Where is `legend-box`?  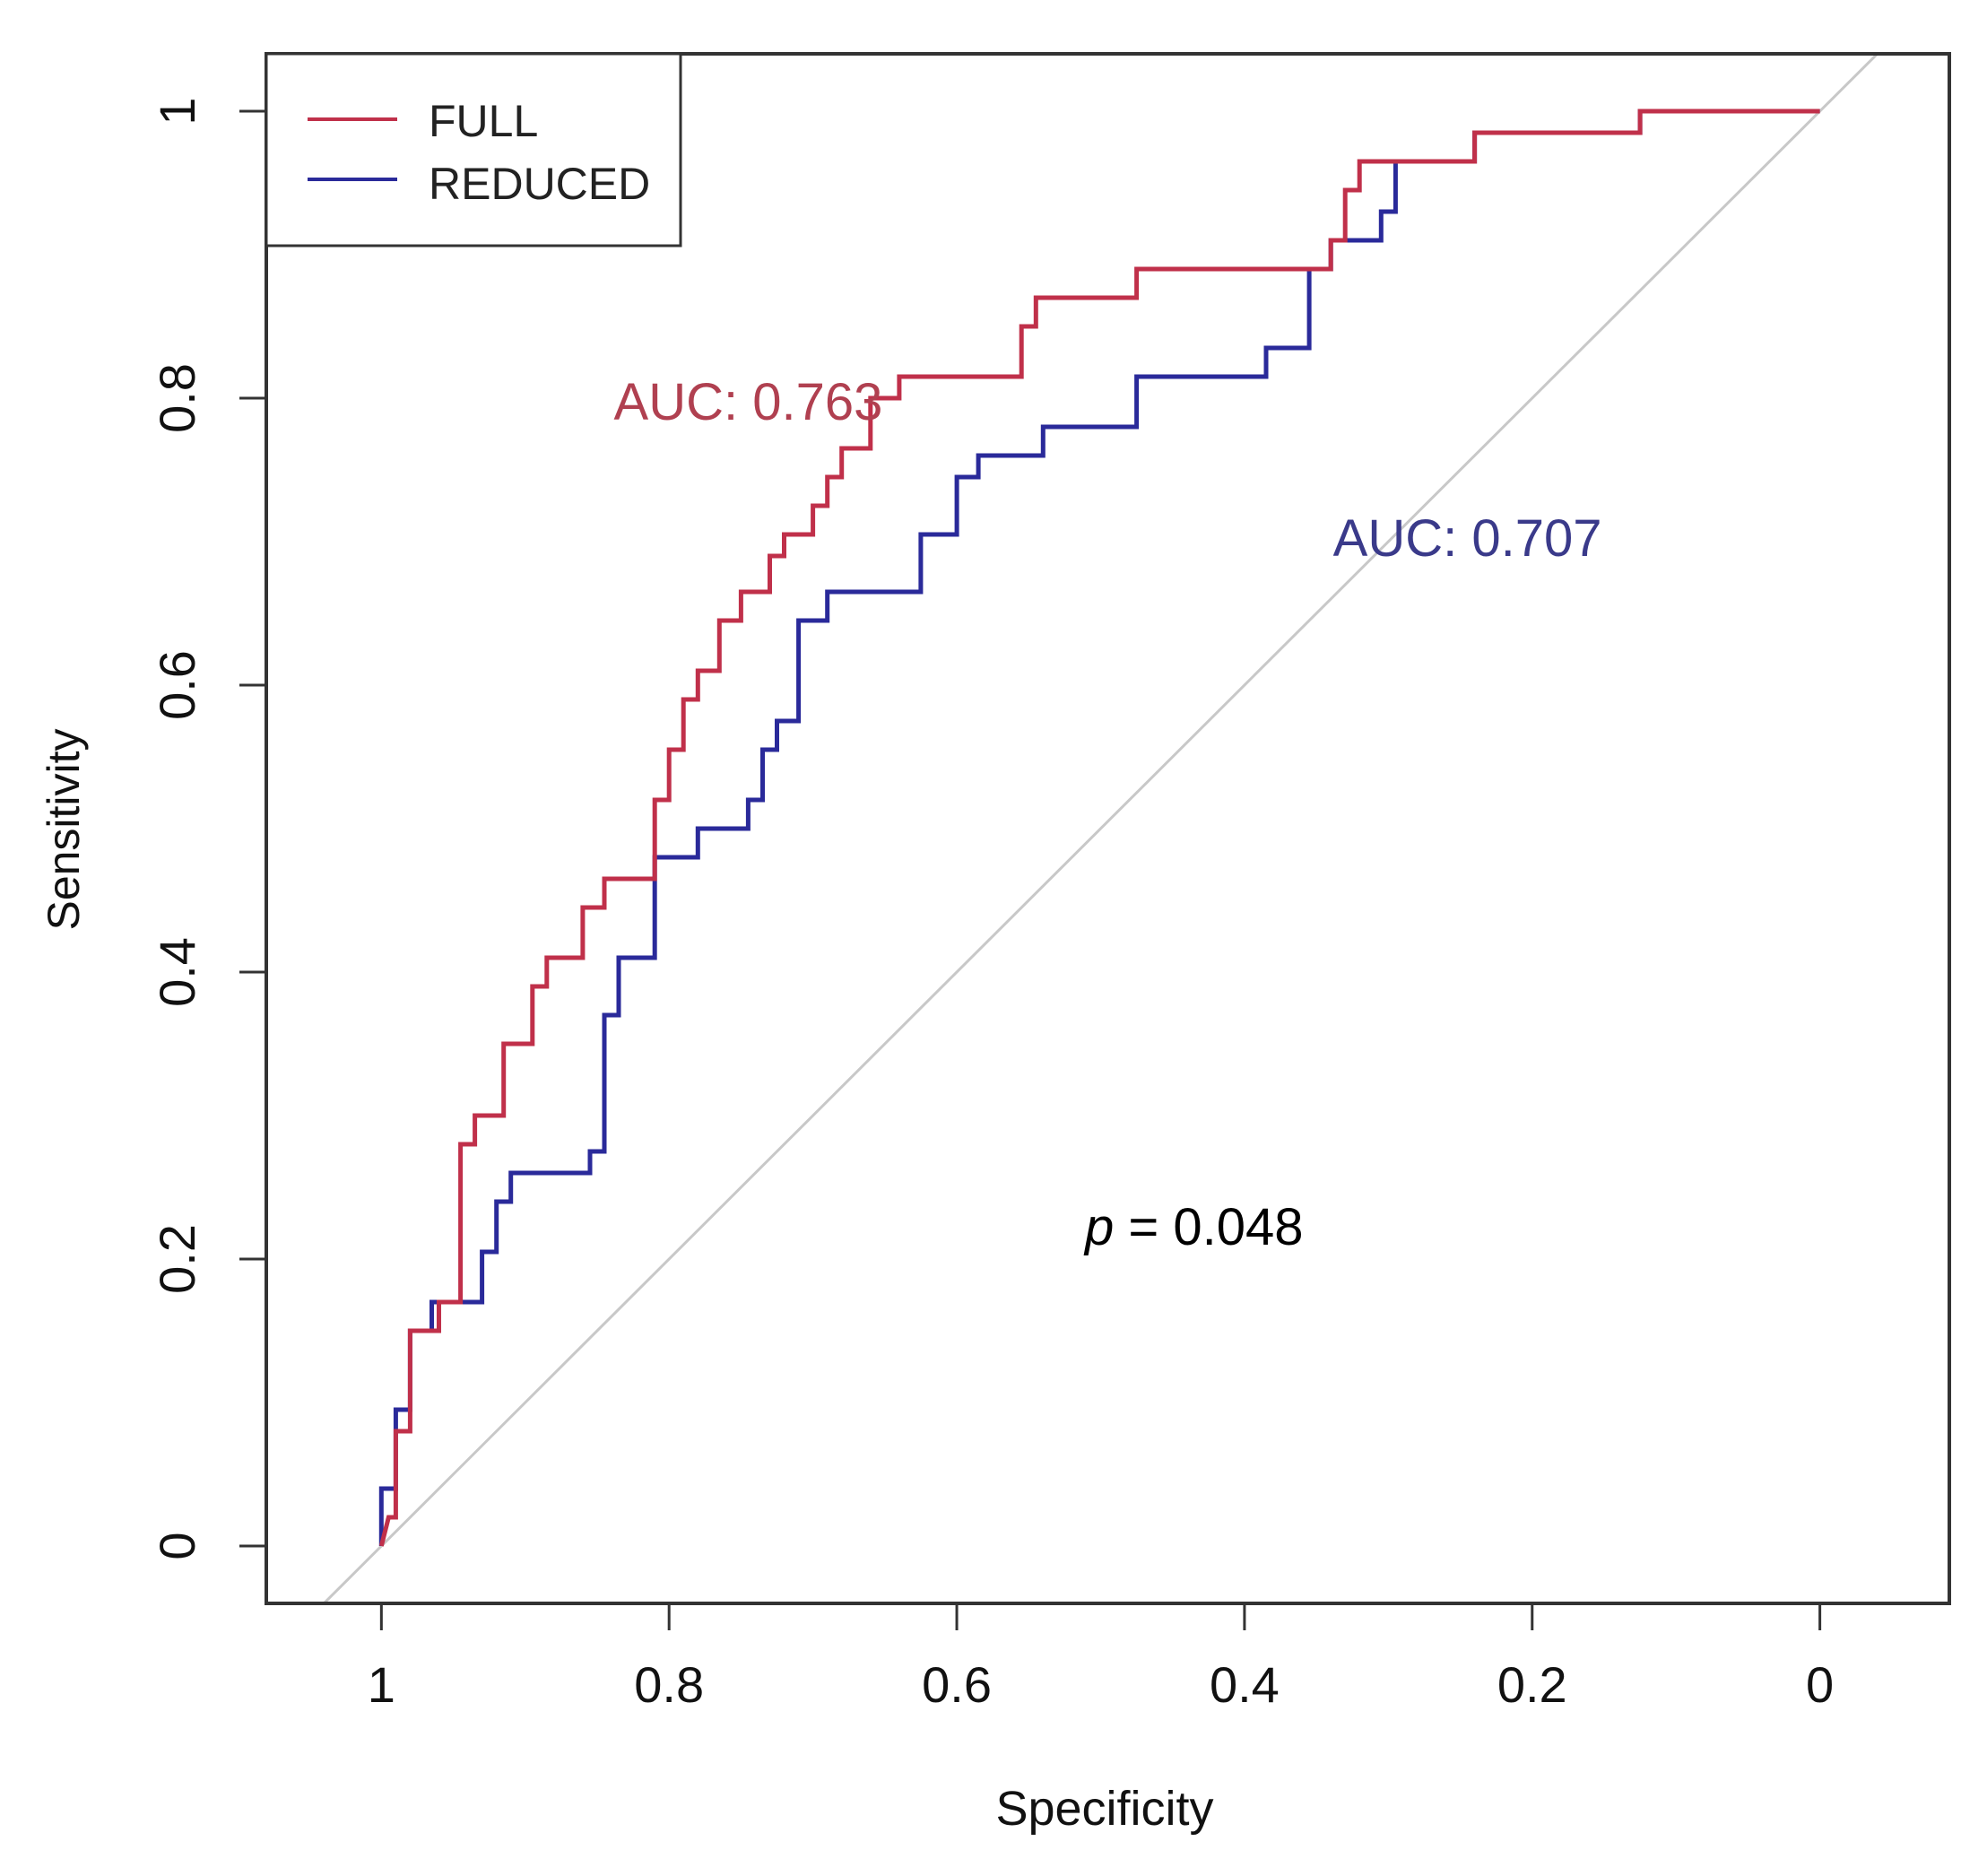 legend-box is located at coordinates (473, 150).